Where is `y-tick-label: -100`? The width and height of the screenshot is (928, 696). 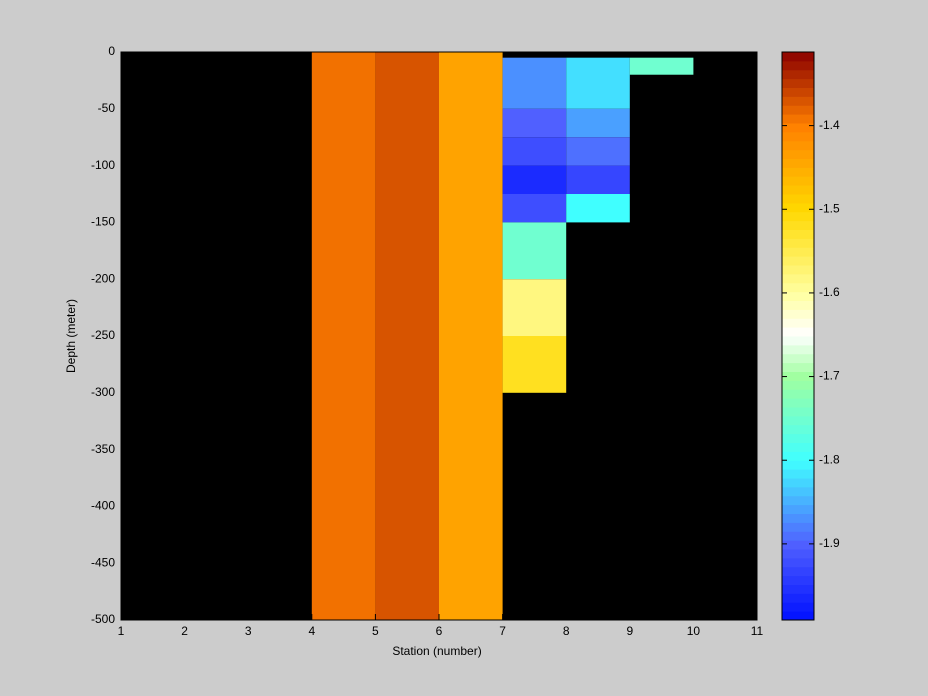 y-tick-label: -100 is located at coordinates (103, 165).